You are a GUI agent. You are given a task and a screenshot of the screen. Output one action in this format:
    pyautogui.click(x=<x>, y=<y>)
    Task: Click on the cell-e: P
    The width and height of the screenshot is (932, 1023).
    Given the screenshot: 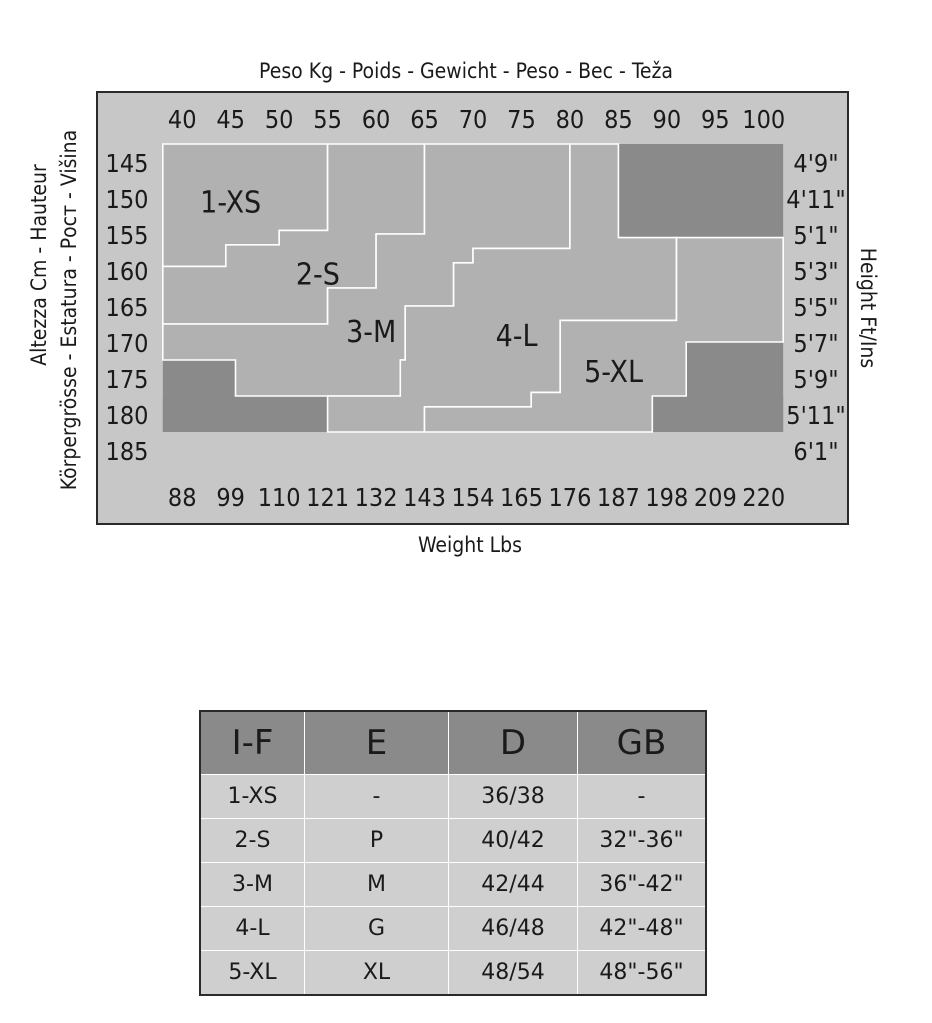 What is the action you would take?
    pyautogui.click(x=376, y=840)
    